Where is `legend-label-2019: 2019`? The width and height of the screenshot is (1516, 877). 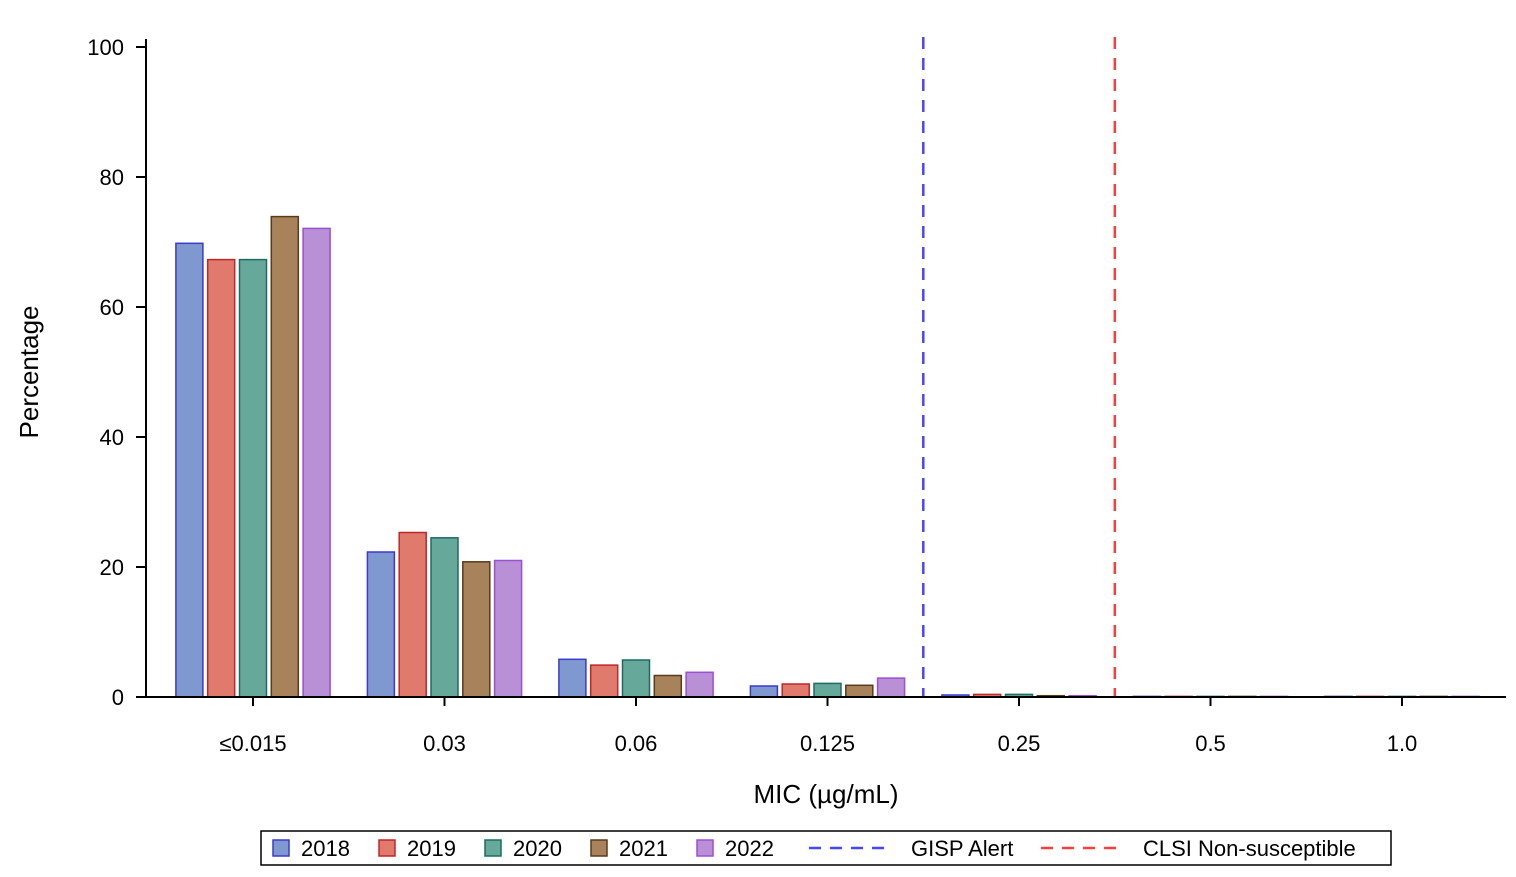 legend-label-2019: 2019 is located at coordinates (431, 848).